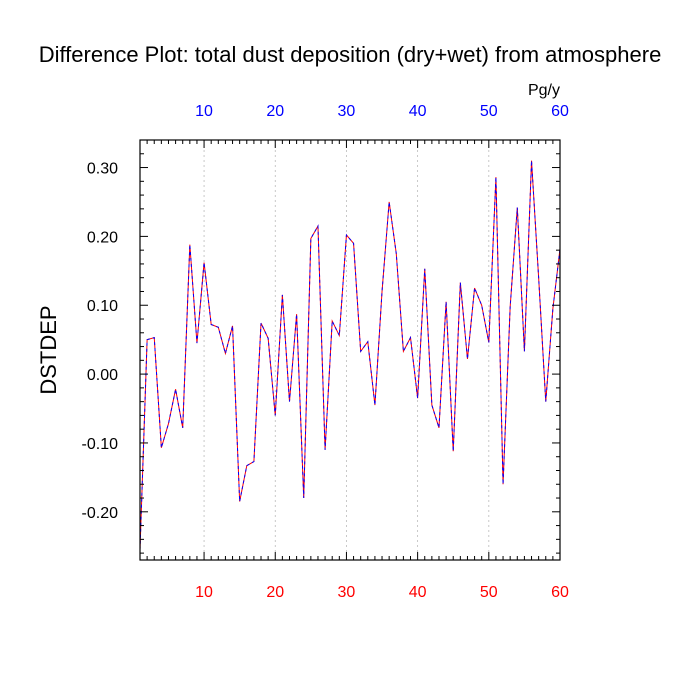 This screenshot has height=700, width=700. What do you see at coordinates (275, 111) in the screenshot?
I see `x-tick-label-top: 20` at bounding box center [275, 111].